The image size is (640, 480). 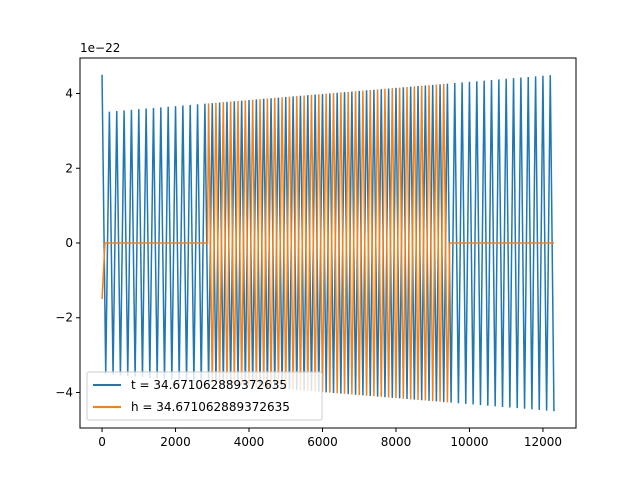 What do you see at coordinates (396, 442) in the screenshot?
I see `x-tick-label: 8000` at bounding box center [396, 442].